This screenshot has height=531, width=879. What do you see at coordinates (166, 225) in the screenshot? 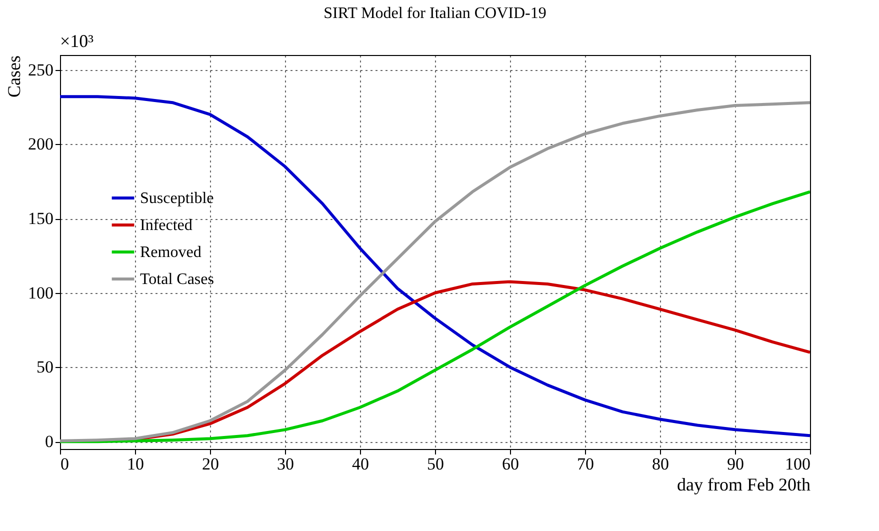
I see `legend-label: Infected` at bounding box center [166, 225].